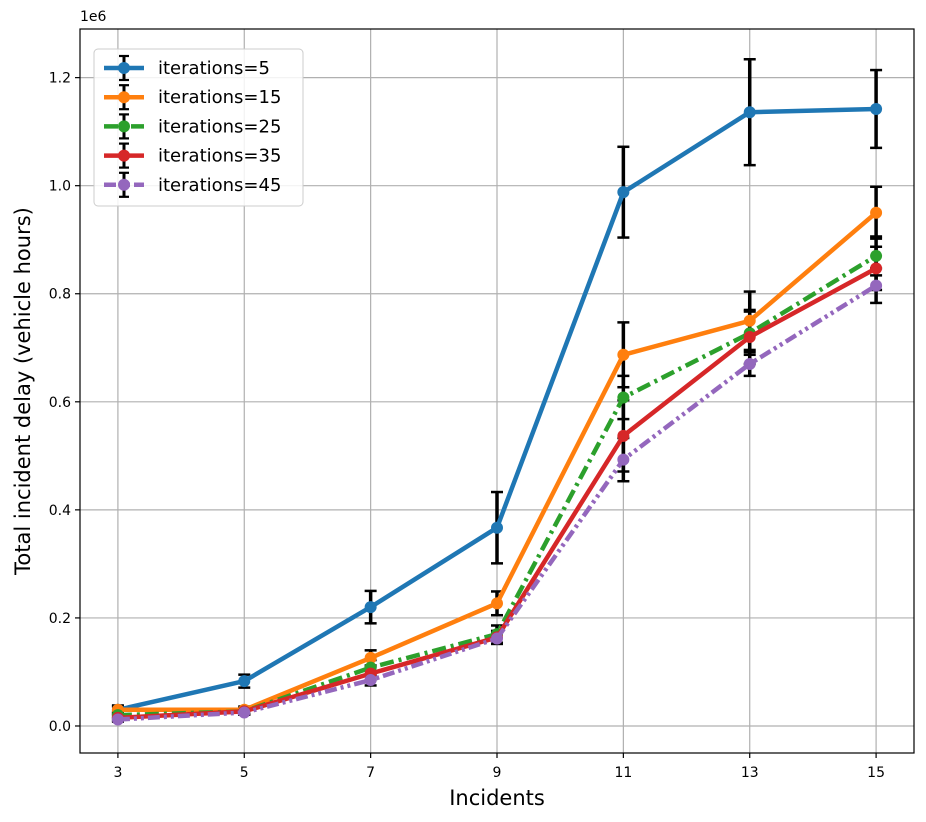 The image size is (926, 822). What do you see at coordinates (219, 126) in the screenshot?
I see `legend-label: iterations=25` at bounding box center [219, 126].